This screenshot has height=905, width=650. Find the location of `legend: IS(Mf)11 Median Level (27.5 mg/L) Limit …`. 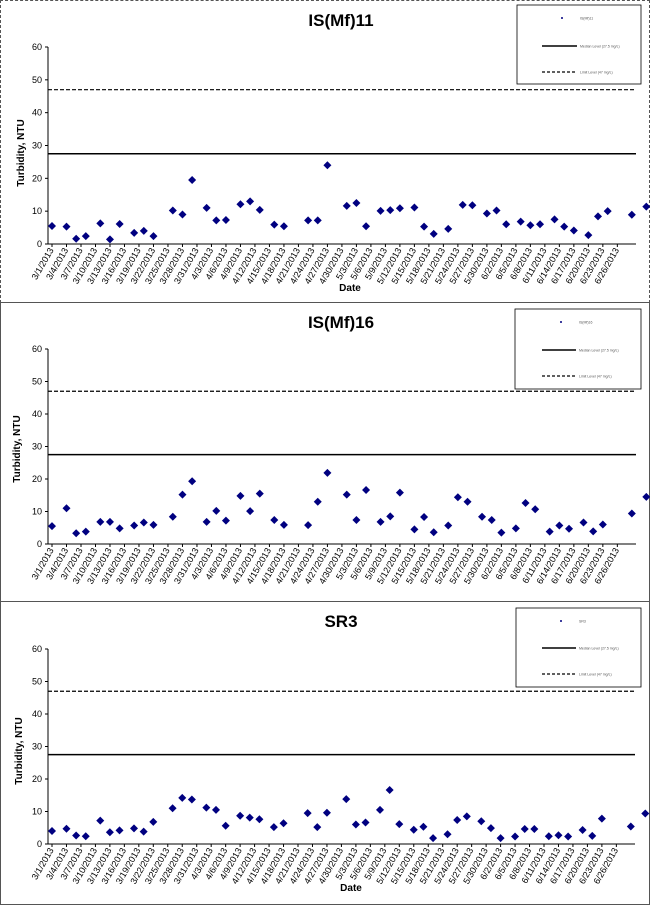

legend: IS(Mf)11 Median Level (27.5 mg/L) Limit … is located at coordinates (579, 44).